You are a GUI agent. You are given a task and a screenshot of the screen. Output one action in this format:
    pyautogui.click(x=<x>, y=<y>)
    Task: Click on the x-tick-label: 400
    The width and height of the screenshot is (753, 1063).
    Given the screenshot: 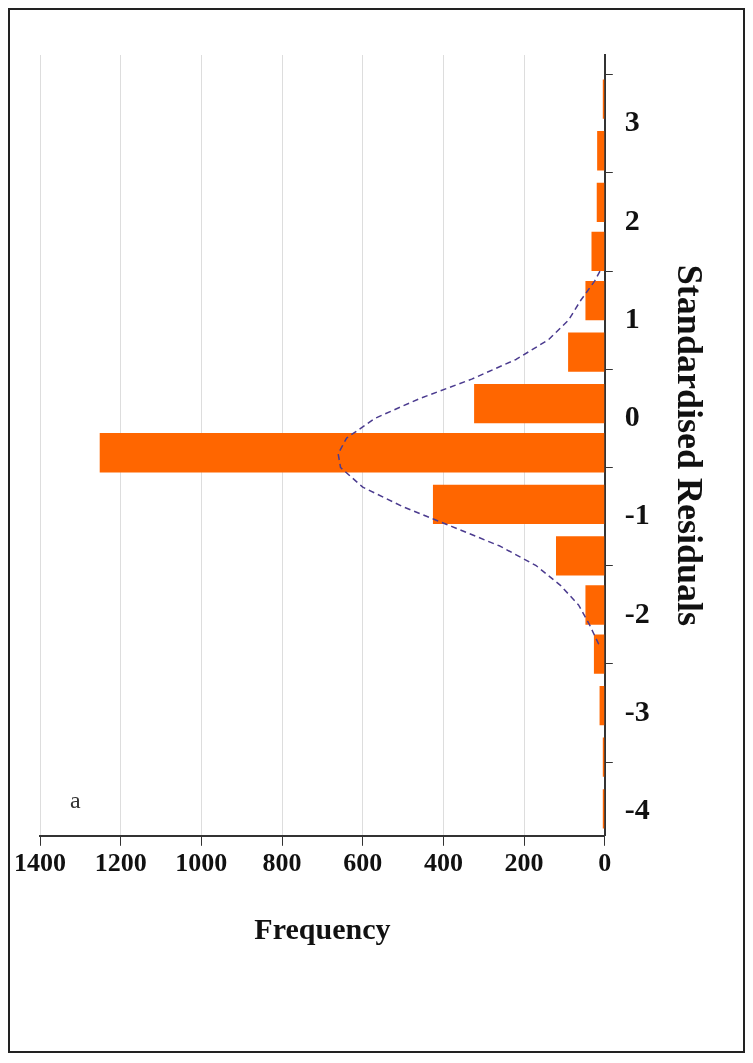 What is the action you would take?
    pyautogui.click(x=443, y=863)
    